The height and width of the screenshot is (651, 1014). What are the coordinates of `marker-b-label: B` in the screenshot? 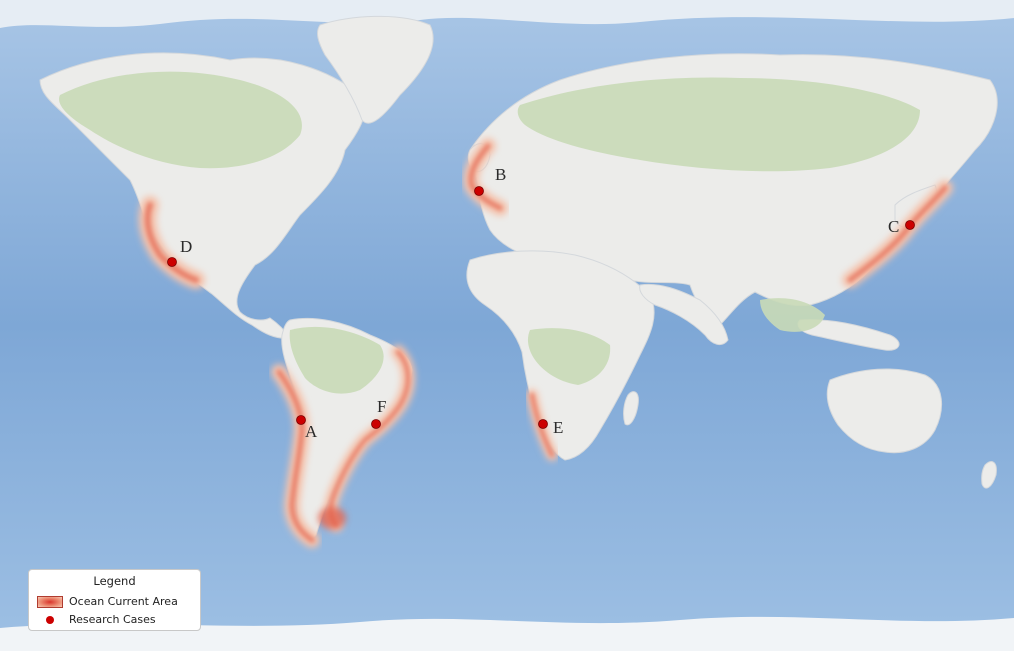 It's located at (500, 174).